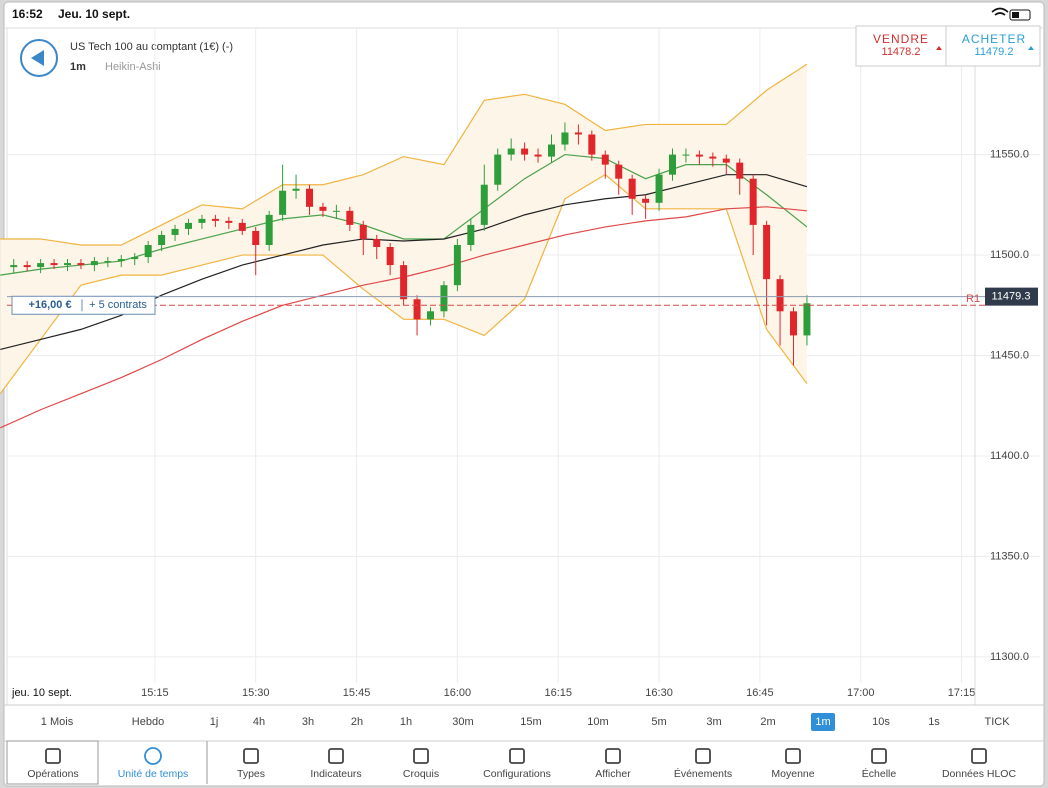 The image size is (1048, 788). Describe the element at coordinates (713, 722) in the screenshot. I see `timeframe-button: 3m` at that location.